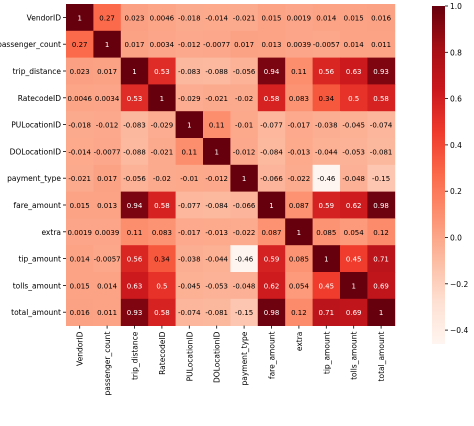 Image resolution: width=474 pixels, height=426 pixels. Describe the element at coordinates (326, 126) in the screenshot. I see `cell-value-label: -0.038` at that location.